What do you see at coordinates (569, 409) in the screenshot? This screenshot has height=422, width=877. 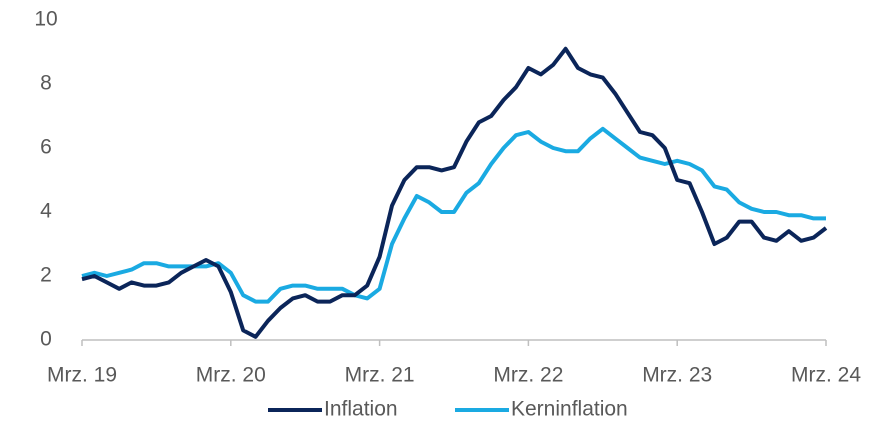 I see `legend-label: Kerninflation` at bounding box center [569, 409].